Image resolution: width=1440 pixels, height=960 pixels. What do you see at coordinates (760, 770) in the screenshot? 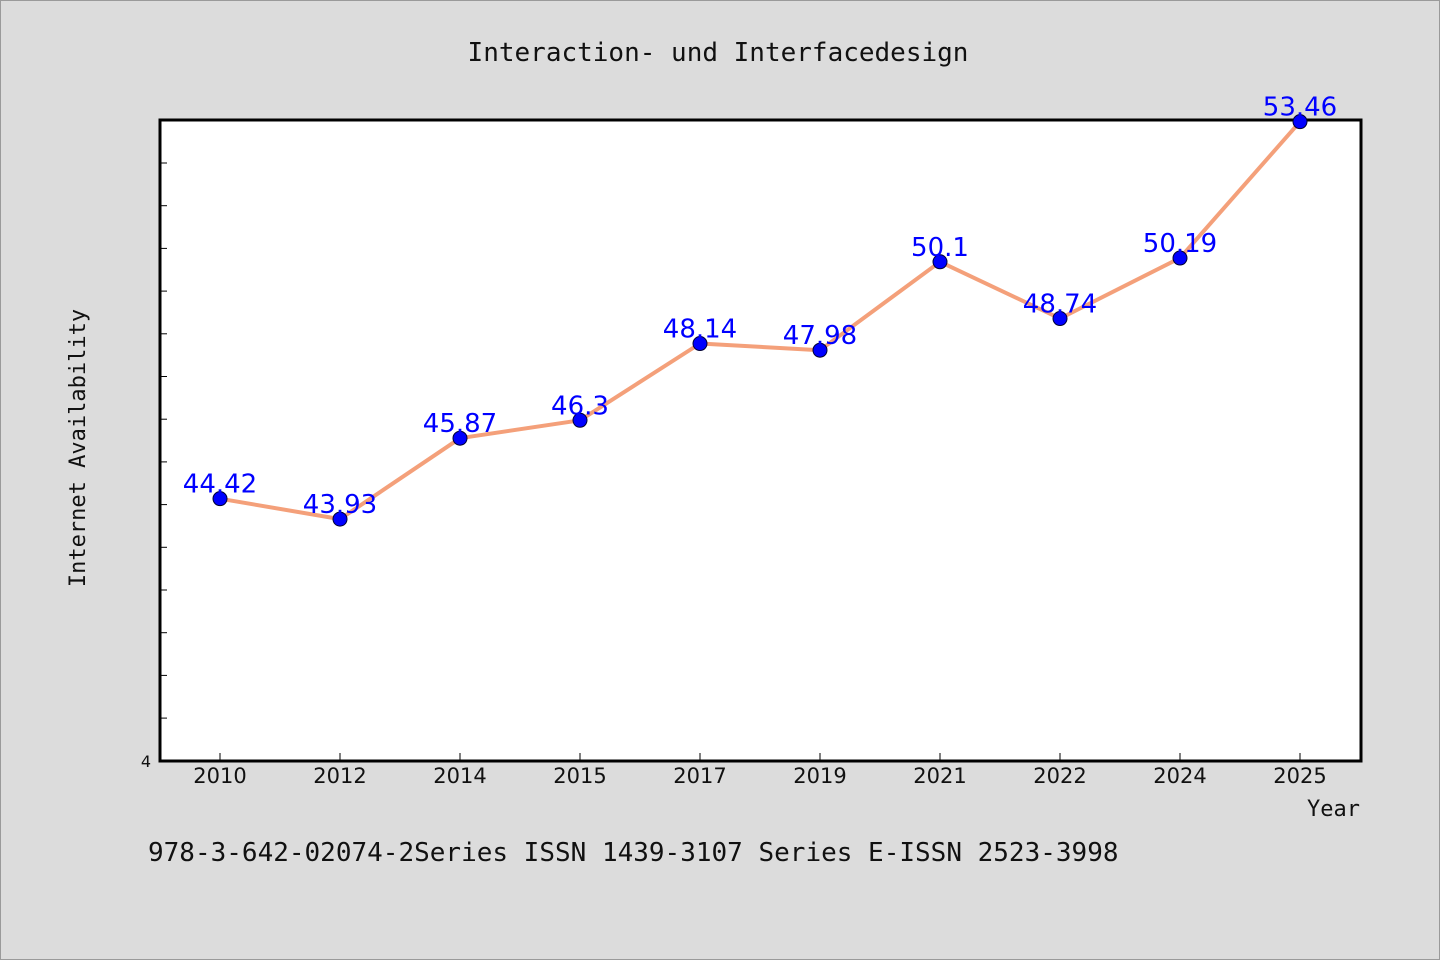
I see `x-axis-ticks: 2010 2012 2014 2015 2017 2019 2021 2022 2024 2025` at bounding box center [760, 770].